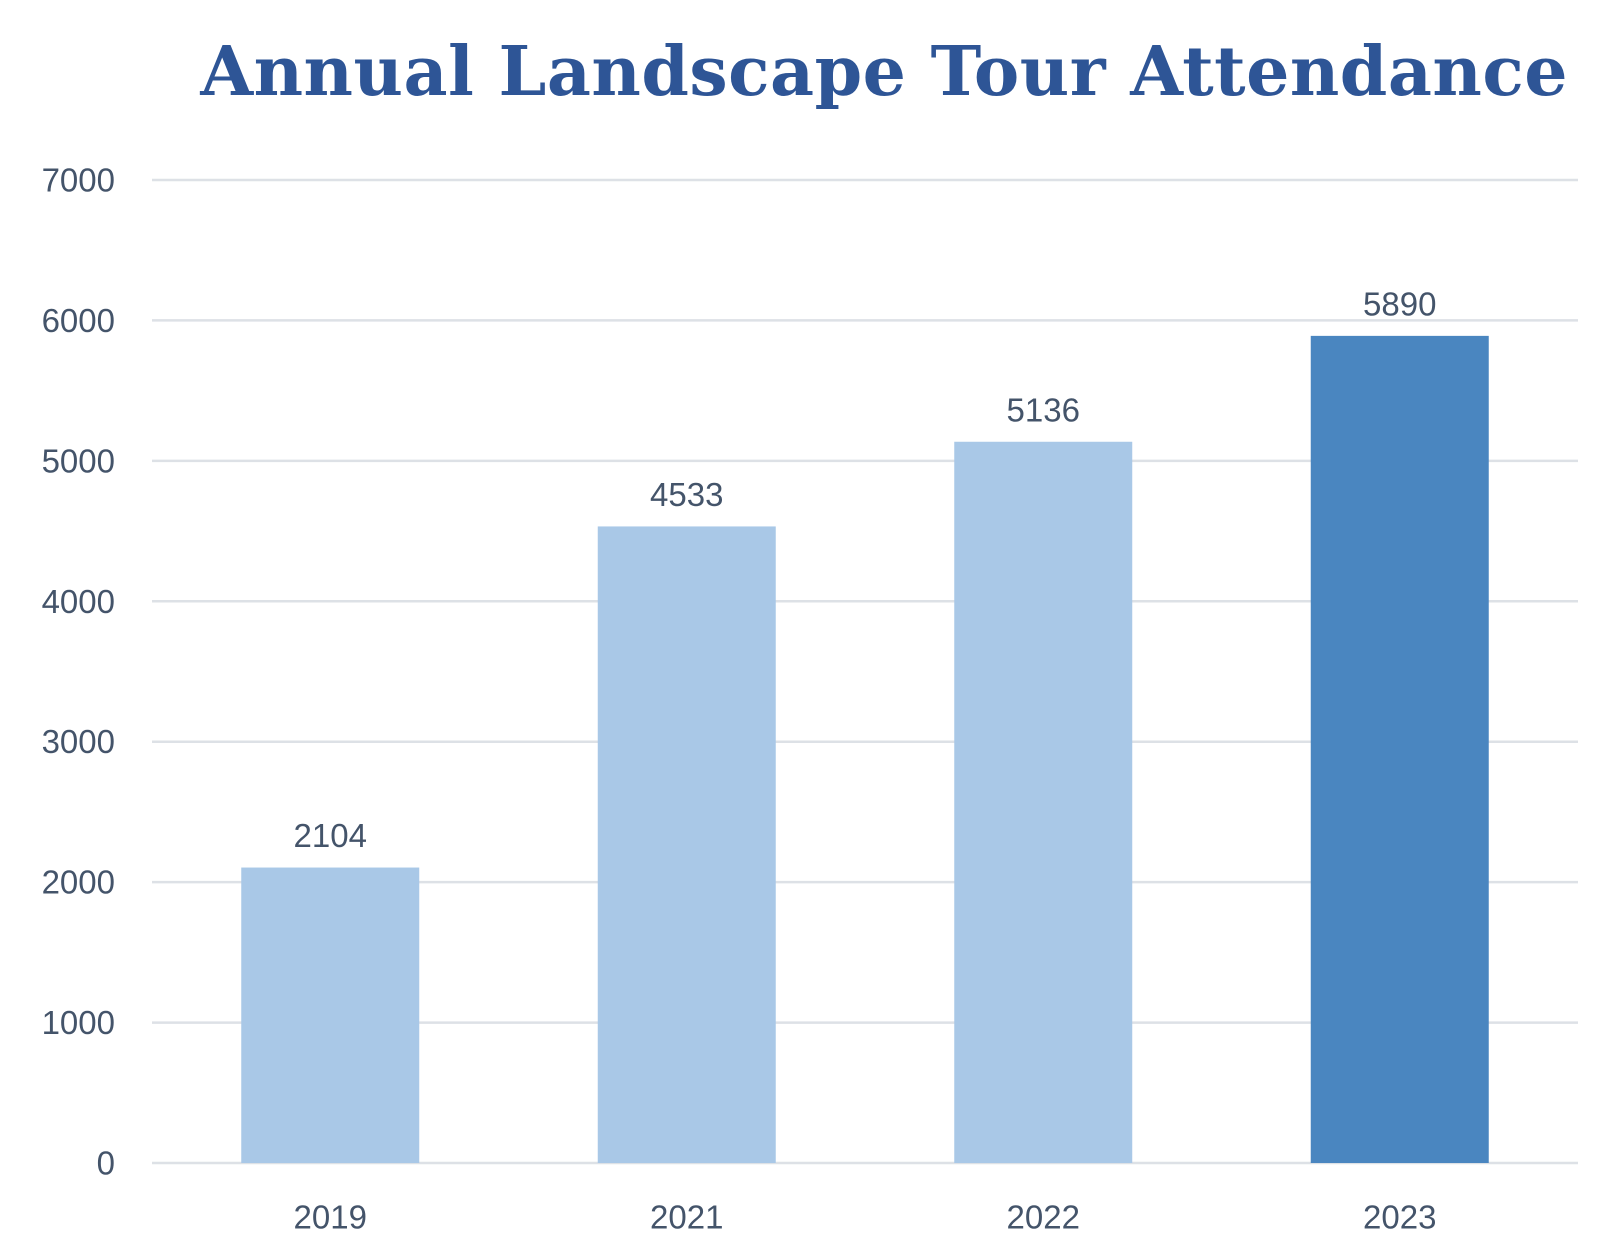  What do you see at coordinates (78, 320) in the screenshot?
I see `y-tick-label-6000: 6000` at bounding box center [78, 320].